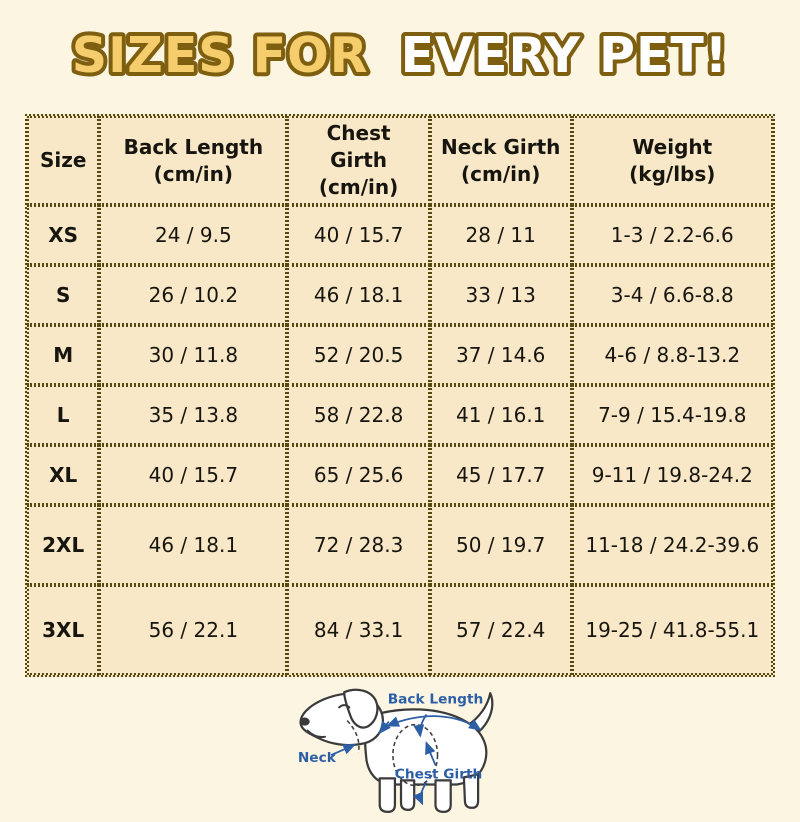 This screenshot has height=822, width=800. Describe the element at coordinates (420, 726) in the screenshot. I see `chest-top-arrow` at that location.